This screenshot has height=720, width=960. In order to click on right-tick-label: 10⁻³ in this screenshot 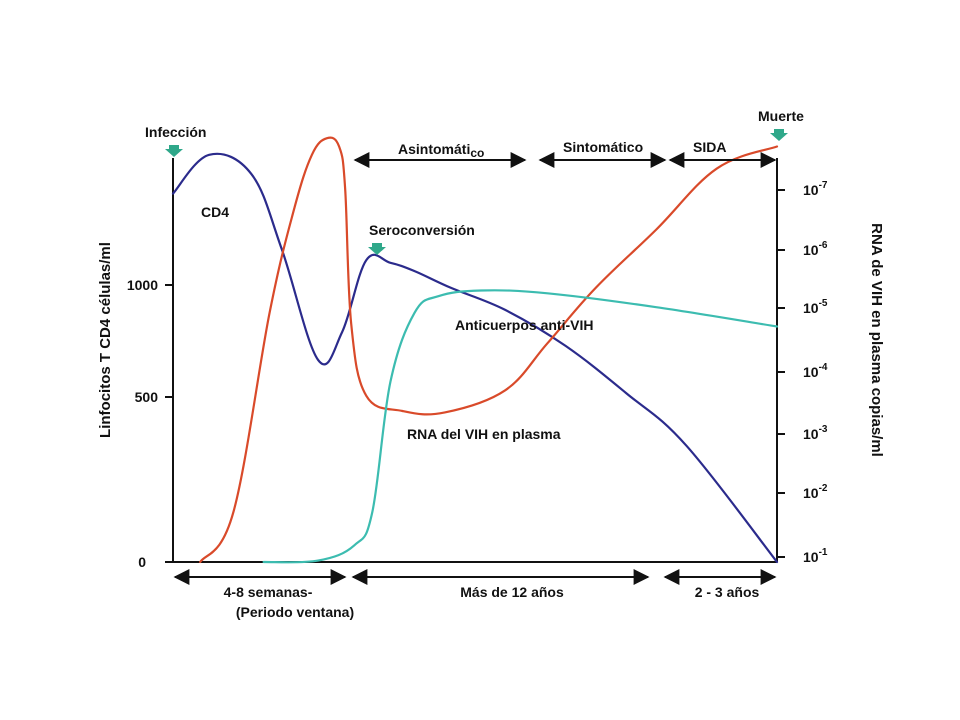, I will do `click(815, 433)`.